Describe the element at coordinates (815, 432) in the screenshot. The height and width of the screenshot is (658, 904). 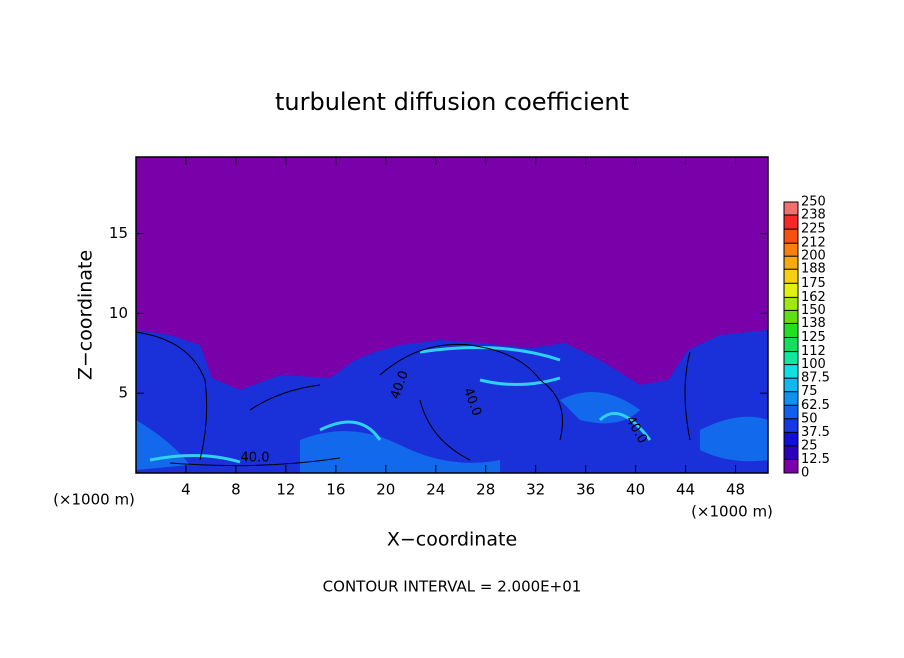
I see `colorbar-label: 37.5` at that location.